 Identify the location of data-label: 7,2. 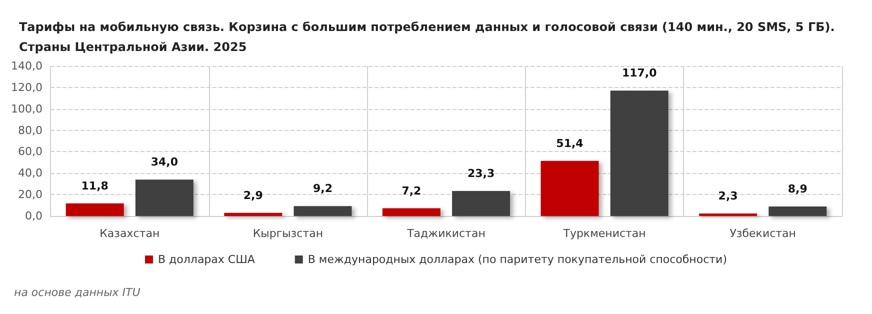
(412, 191).